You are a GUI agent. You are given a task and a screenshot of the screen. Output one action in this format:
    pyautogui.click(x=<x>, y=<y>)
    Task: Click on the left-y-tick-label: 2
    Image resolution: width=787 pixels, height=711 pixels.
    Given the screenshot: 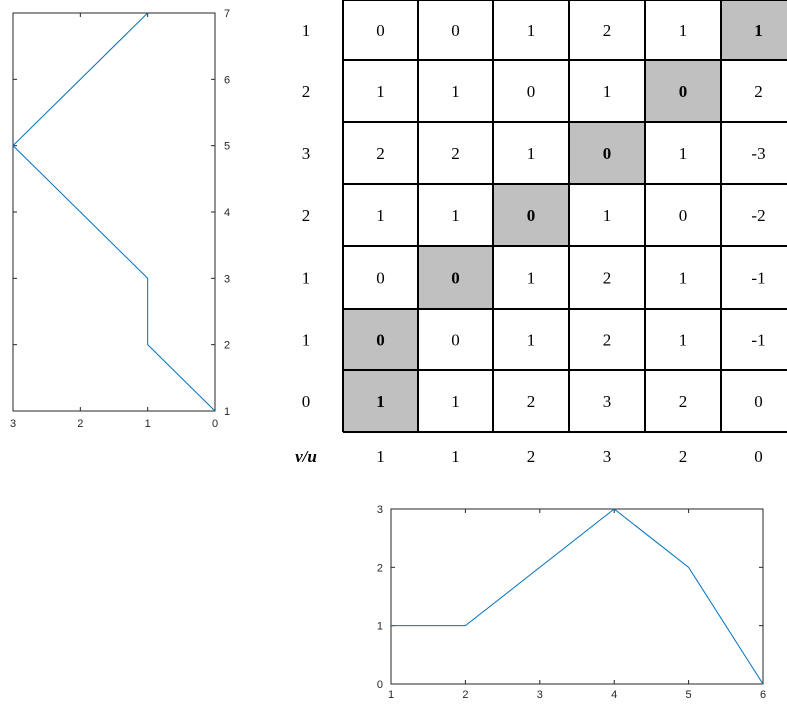 What is the action you would take?
    pyautogui.click(x=227, y=346)
    